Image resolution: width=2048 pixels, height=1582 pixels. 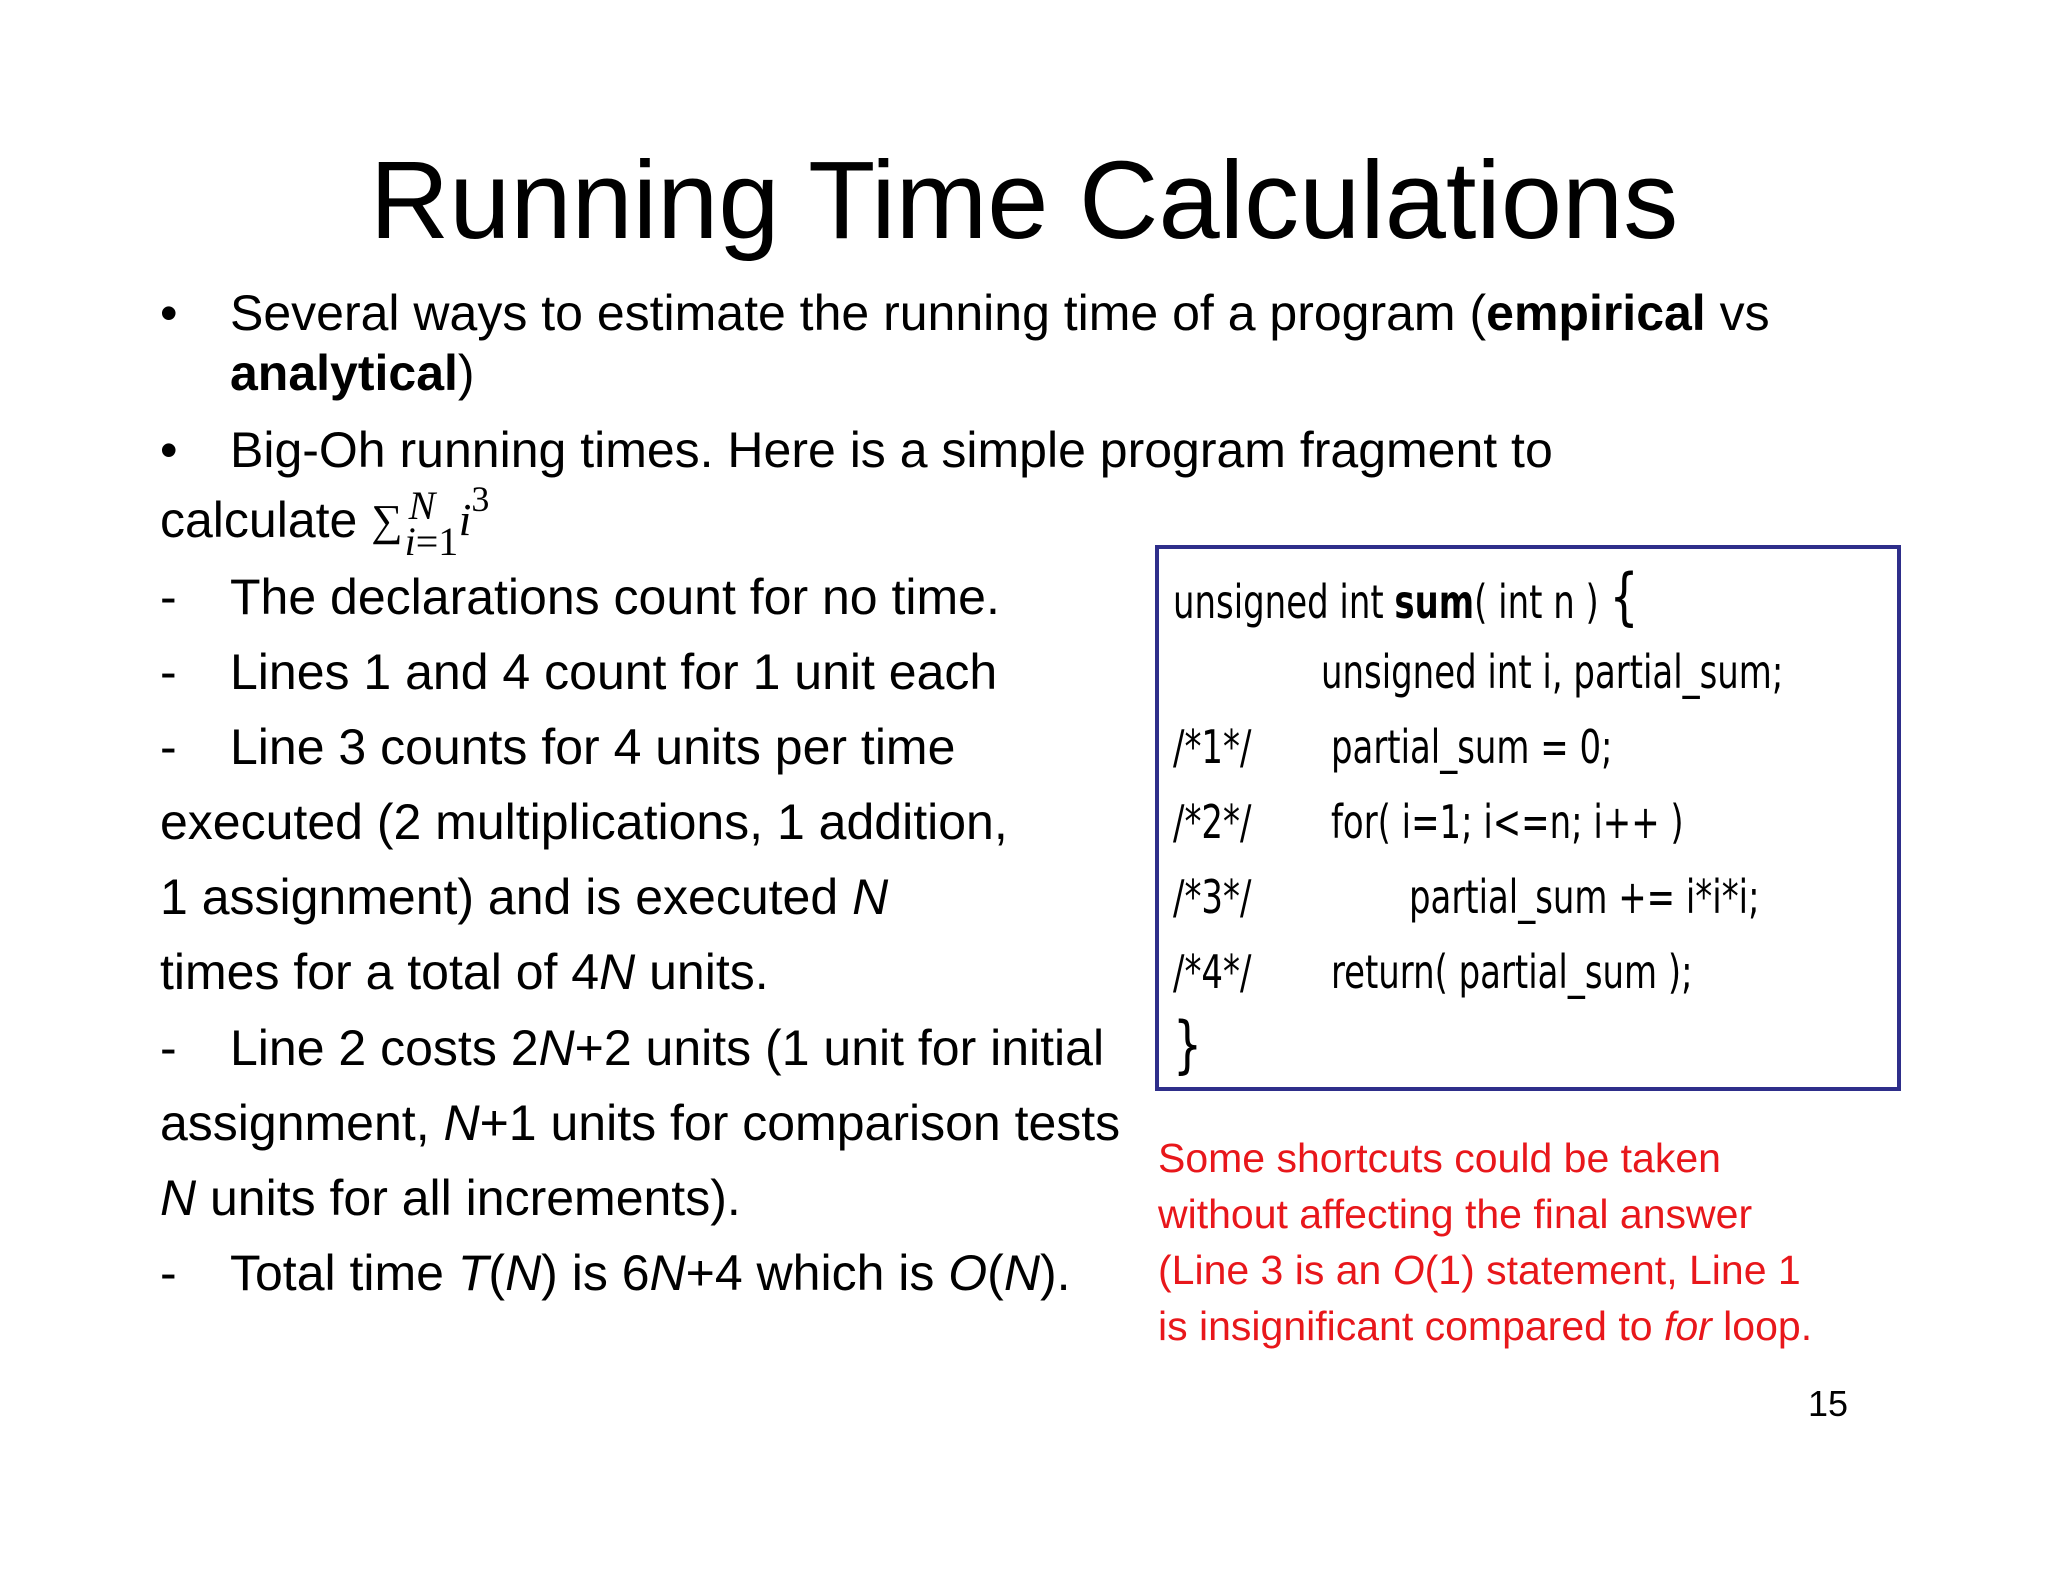 What do you see at coordinates (1439, 1158) in the screenshot?
I see `note-line-1: Some shortcuts could be taken` at bounding box center [1439, 1158].